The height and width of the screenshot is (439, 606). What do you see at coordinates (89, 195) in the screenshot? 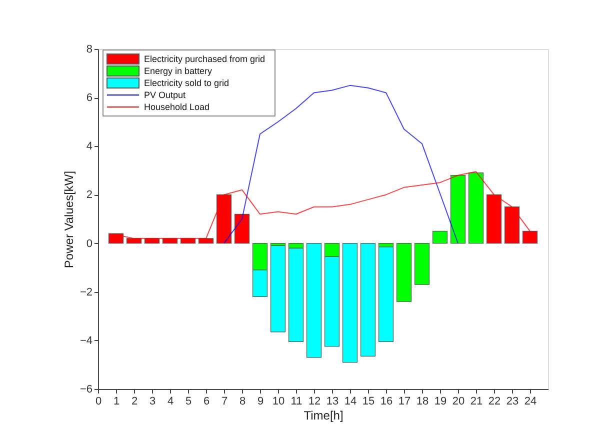
I see `y-tick-label: 2` at bounding box center [89, 195].